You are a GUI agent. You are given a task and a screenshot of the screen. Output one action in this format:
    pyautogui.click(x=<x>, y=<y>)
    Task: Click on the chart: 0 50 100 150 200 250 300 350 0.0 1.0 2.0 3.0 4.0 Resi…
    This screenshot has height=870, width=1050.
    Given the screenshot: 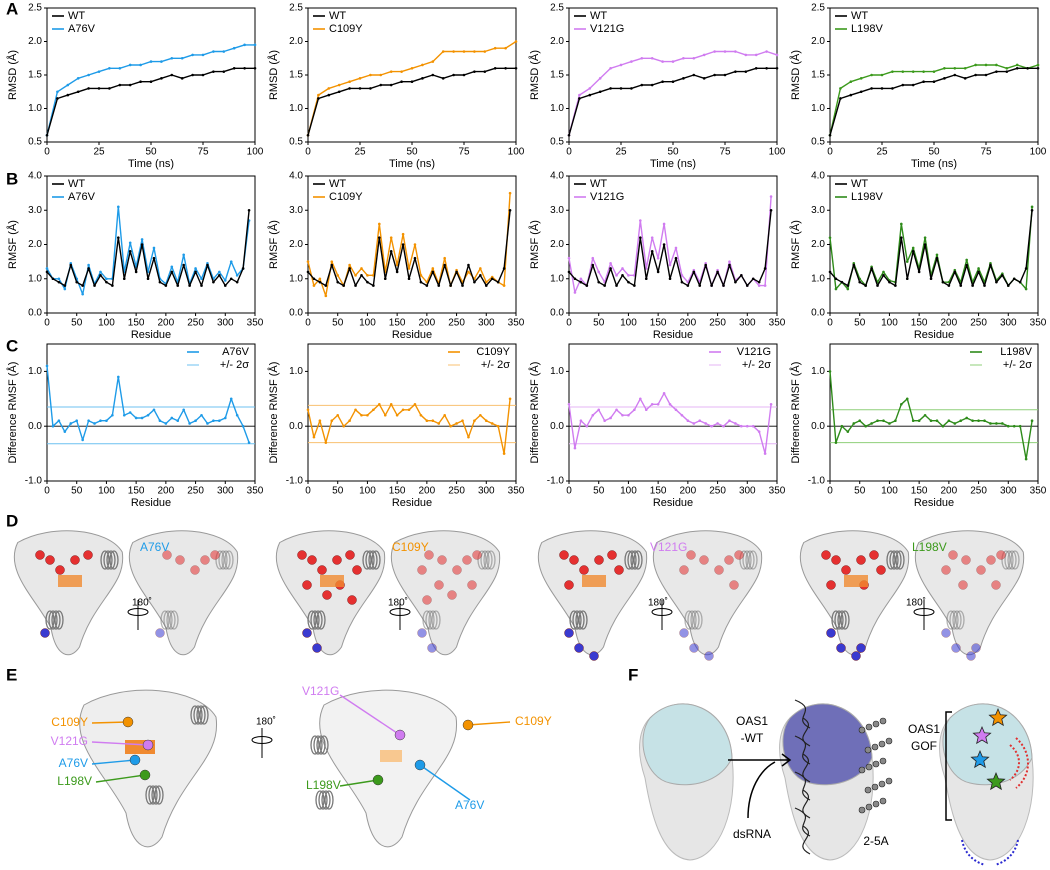 What is the action you would take?
    pyautogui.click(x=396, y=256)
    